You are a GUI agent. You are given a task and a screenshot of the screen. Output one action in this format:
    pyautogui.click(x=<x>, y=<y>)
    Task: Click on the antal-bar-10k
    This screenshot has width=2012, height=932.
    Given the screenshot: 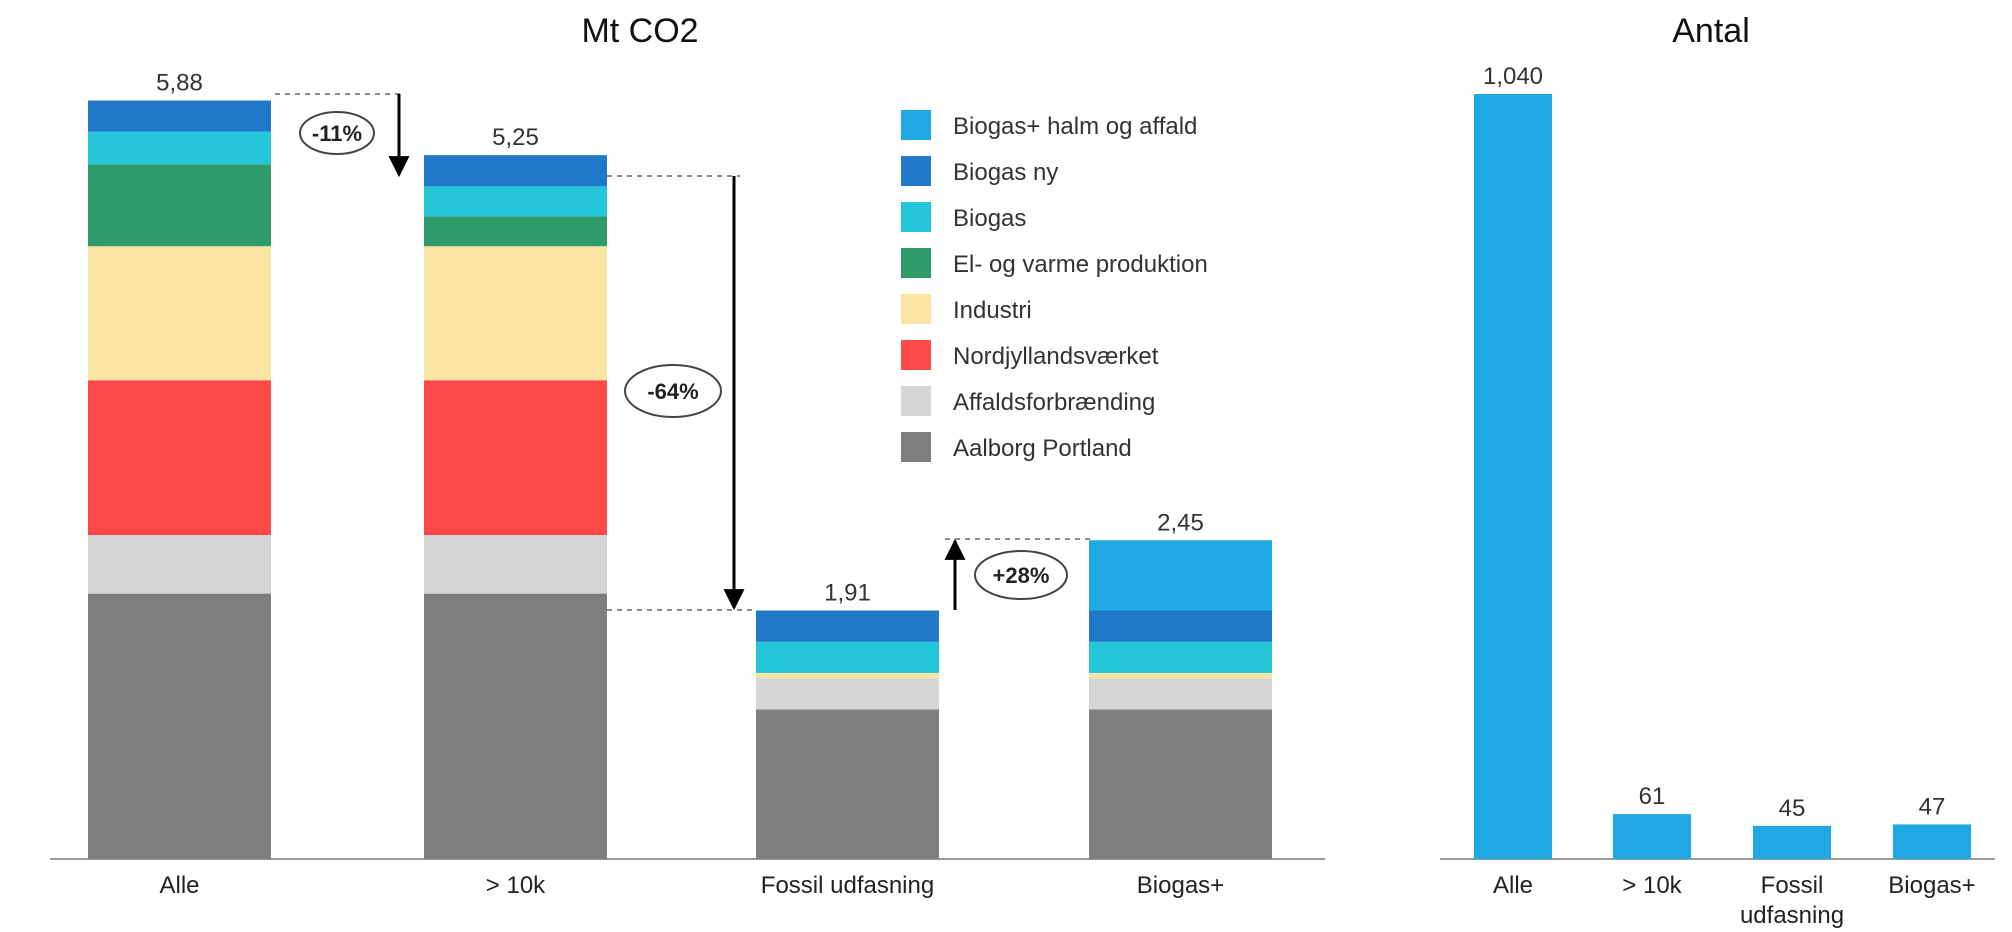 What is the action you would take?
    pyautogui.click(x=1652, y=836)
    